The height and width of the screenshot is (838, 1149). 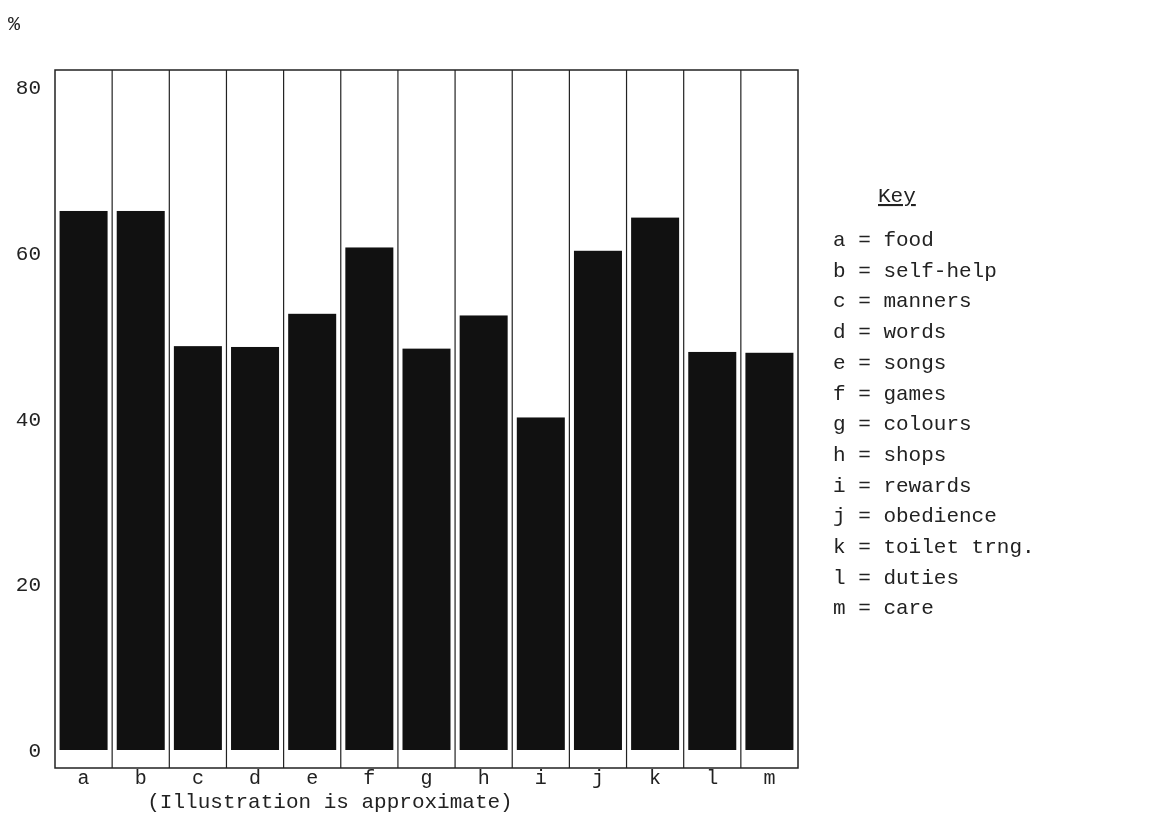 I want to click on text: l = duties, so click(x=896, y=578).